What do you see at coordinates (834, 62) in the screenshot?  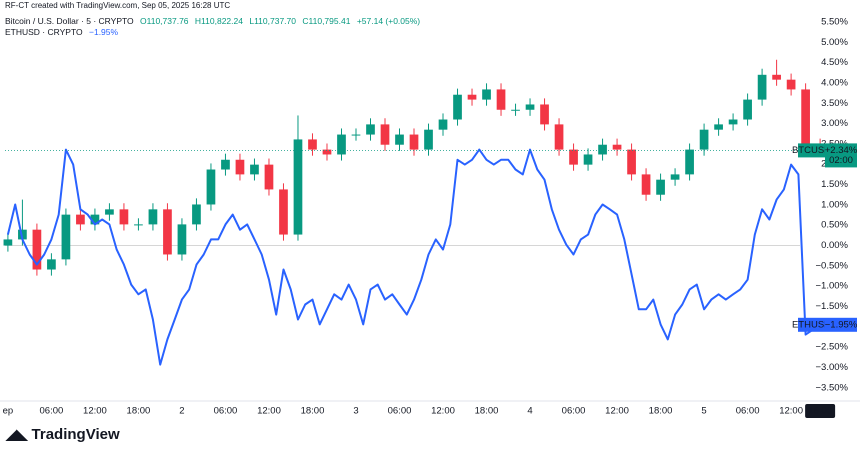 I see `y-tick-label: 4.50%` at bounding box center [834, 62].